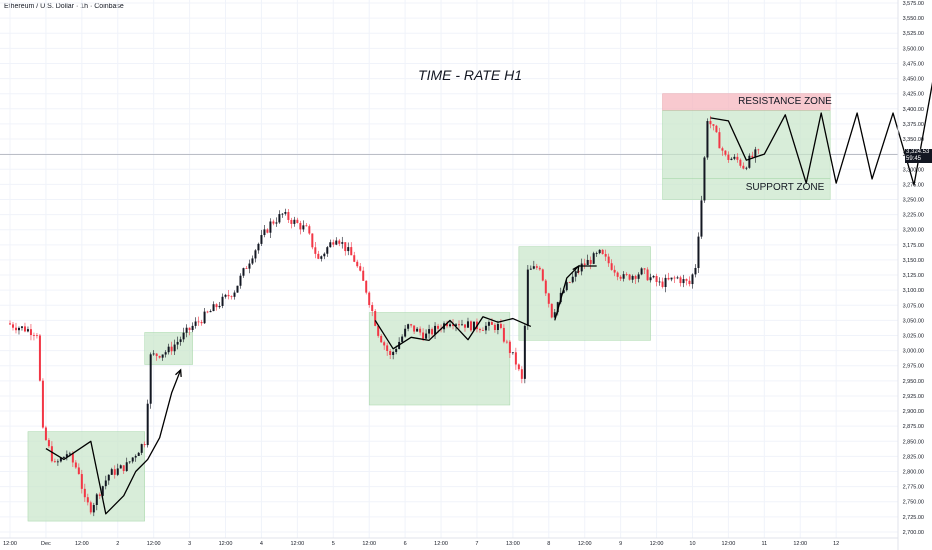  Describe the element at coordinates (836, 544) in the screenshot. I see `x-tick-label: 12` at that location.